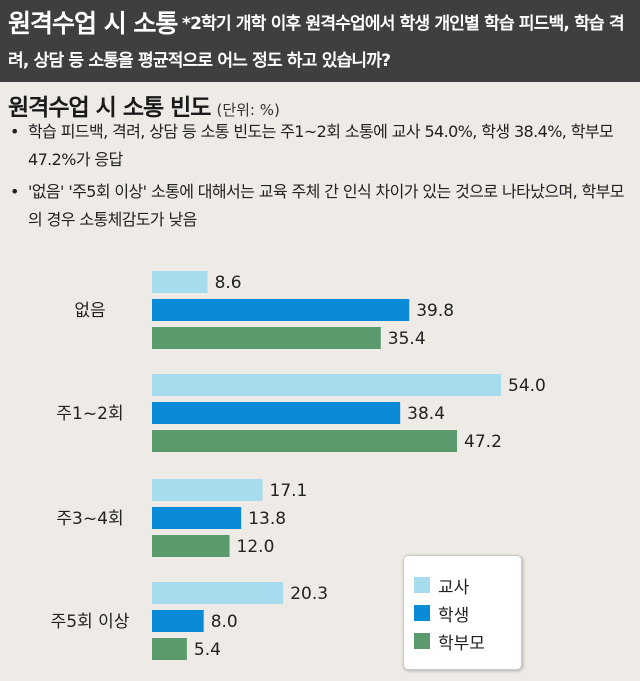 The image size is (640, 681). I want to click on value-label: 47.2, so click(483, 442).